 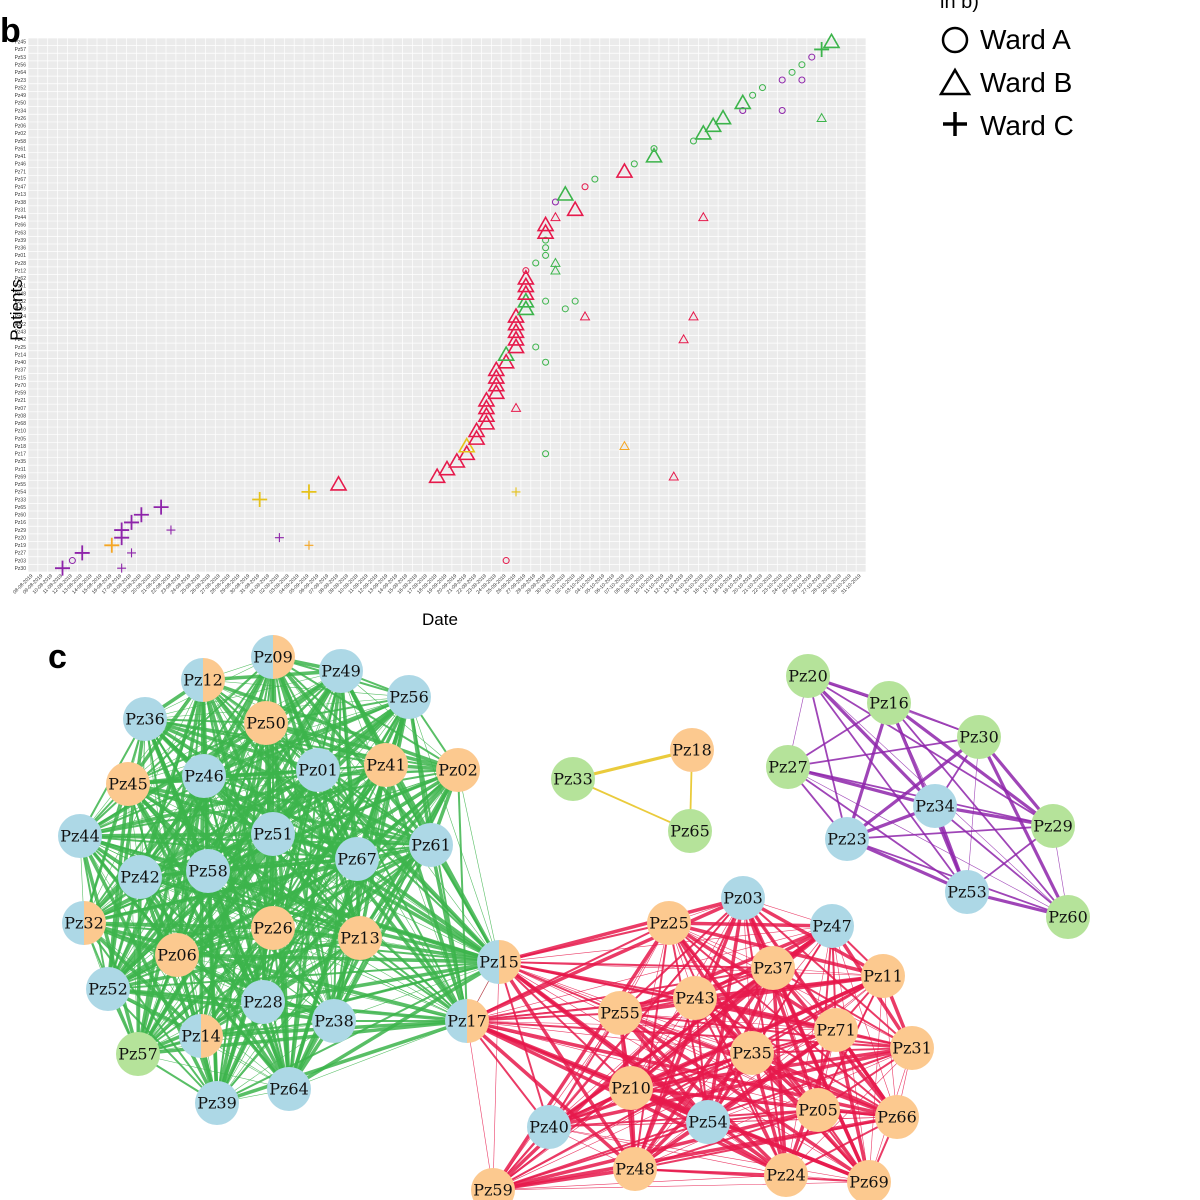 I want to click on y-tick-label: Pz52, so click(x=21, y=88).